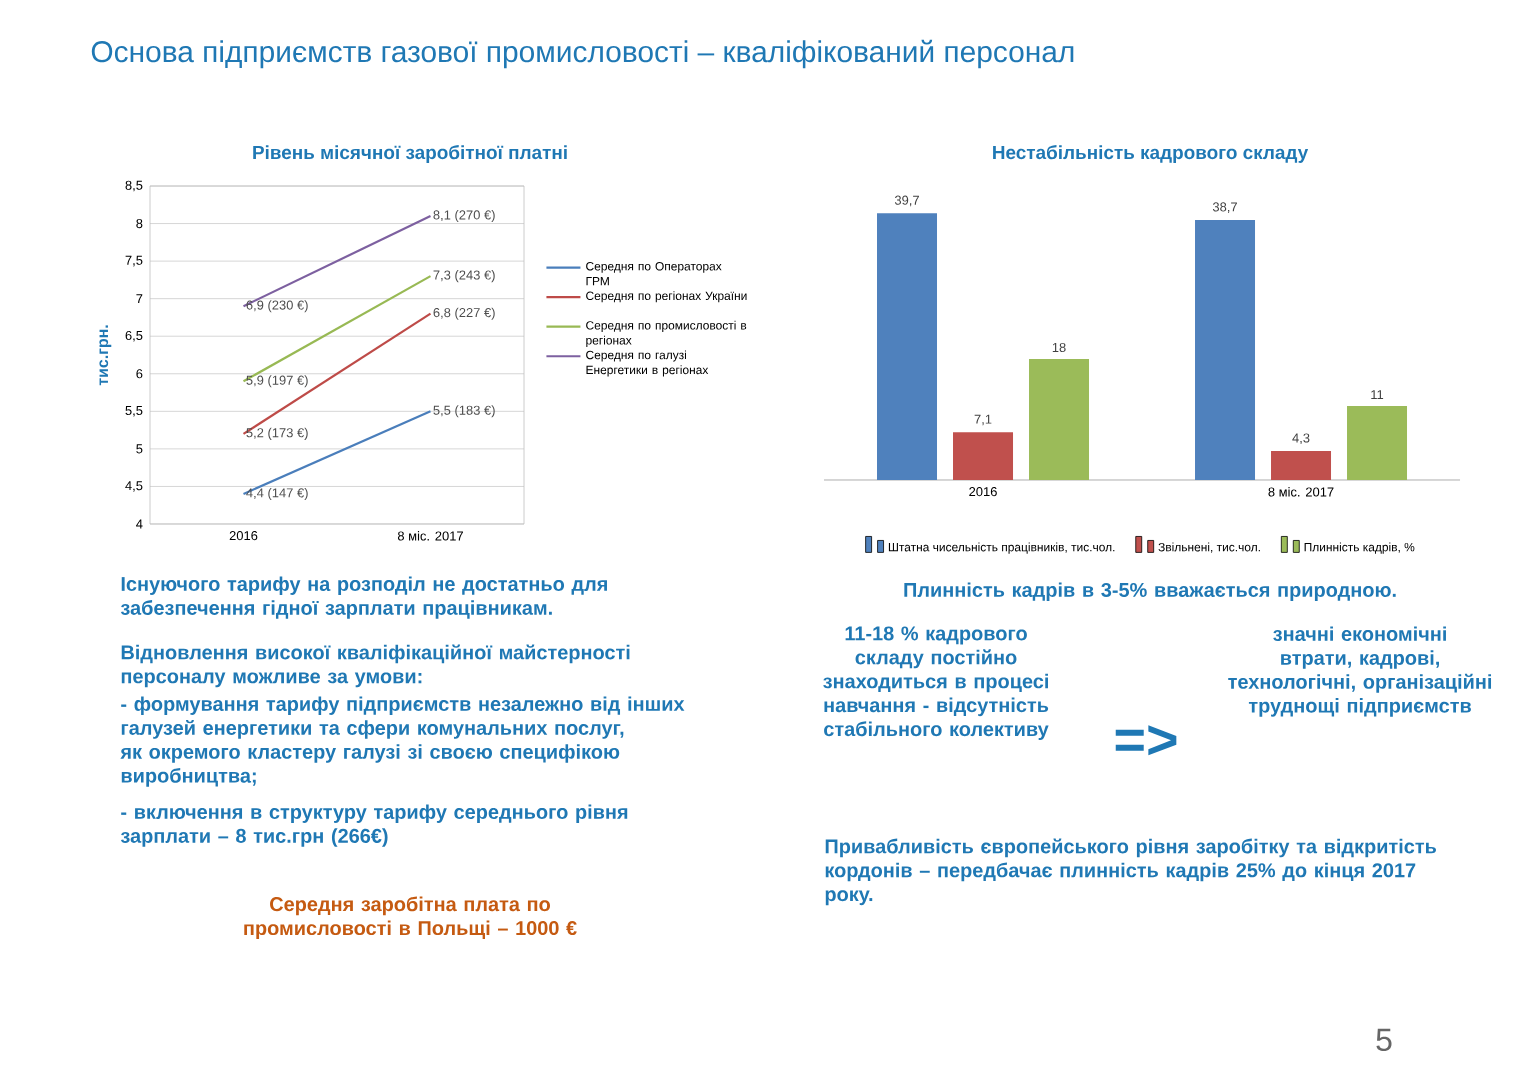  Describe the element at coordinates (1360, 671) in the screenshot. I see `text: значні економічні втрати, кадрові, технологічні, організаційні труднощі підприємств` at that location.